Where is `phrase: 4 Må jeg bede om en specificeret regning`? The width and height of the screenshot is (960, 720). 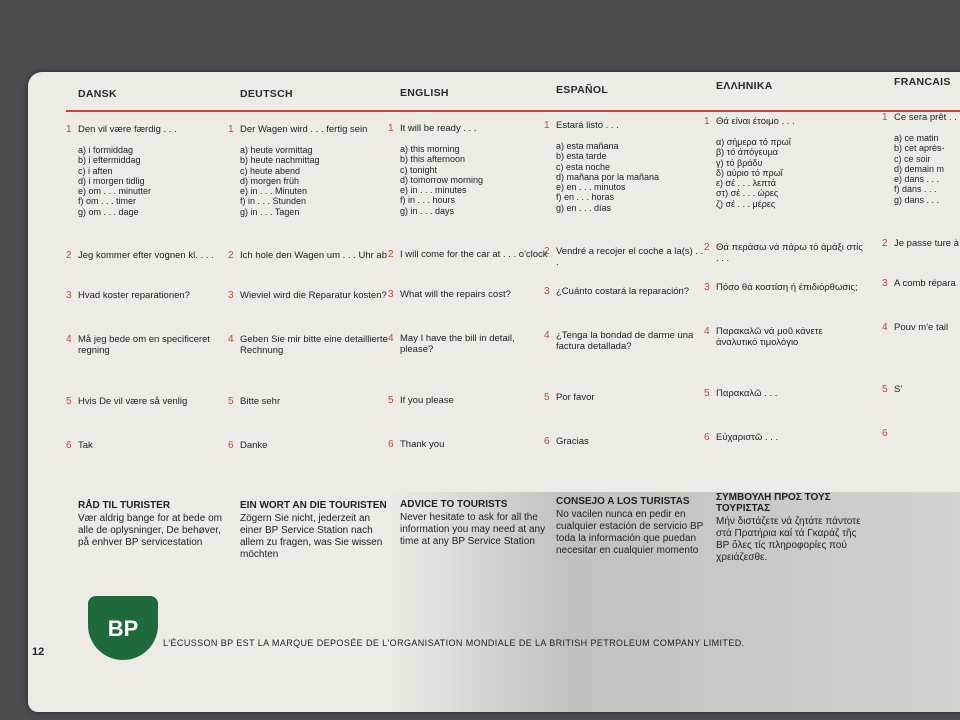
phrase: 4 Må jeg bede om en specificeret regning is located at coordinates (147, 345).